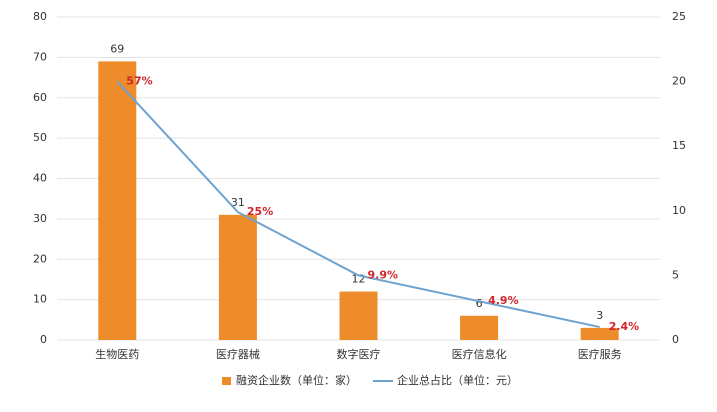 This screenshot has height=412, width=717. What do you see at coordinates (383, 274) in the screenshot?
I see `annotation: 9.9%` at bounding box center [383, 274].